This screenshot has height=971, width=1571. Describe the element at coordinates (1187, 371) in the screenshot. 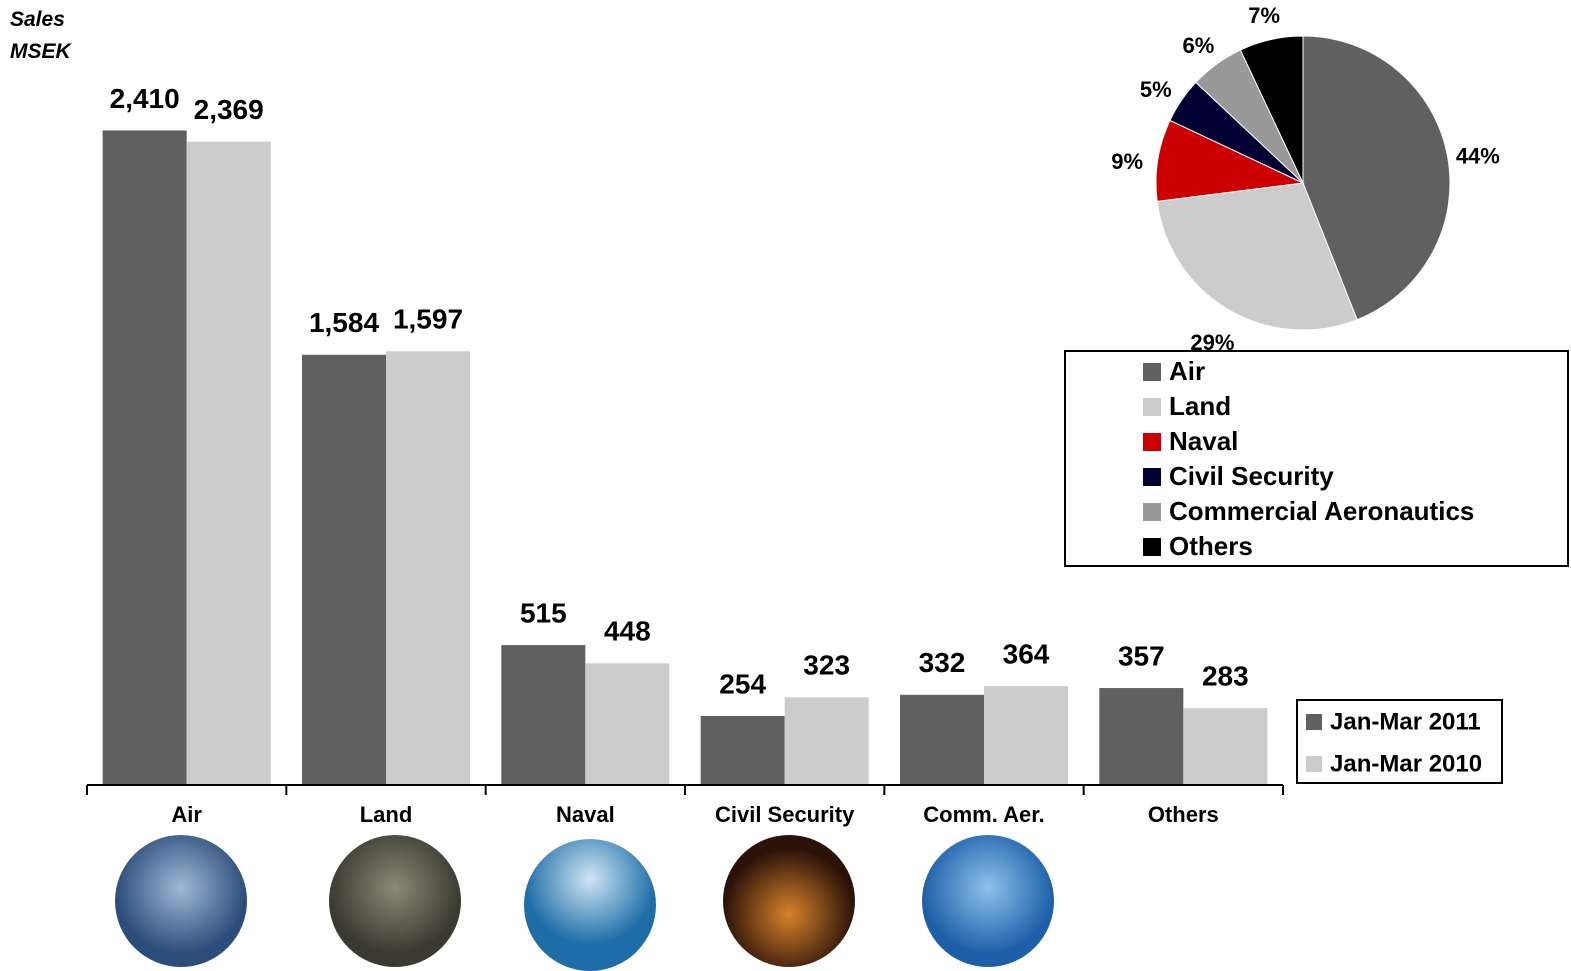

I see `legend-label: Air` at that location.